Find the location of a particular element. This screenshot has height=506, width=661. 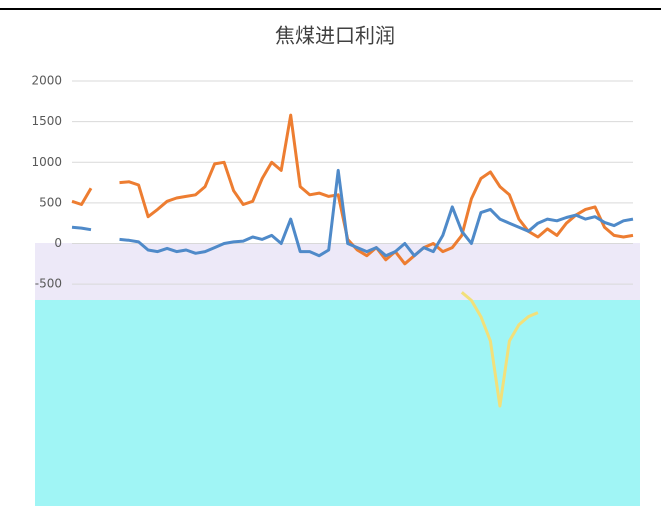

y-tick-label: 2000 is located at coordinates (46, 81).